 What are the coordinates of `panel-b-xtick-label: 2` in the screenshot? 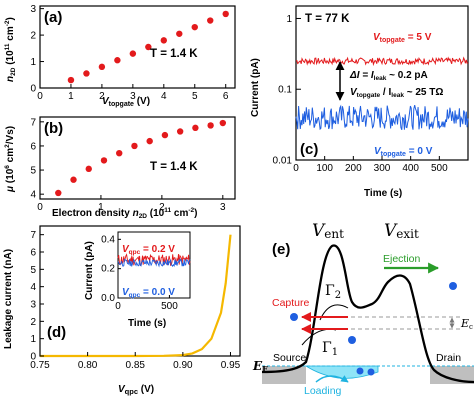 It's located at (162, 207).